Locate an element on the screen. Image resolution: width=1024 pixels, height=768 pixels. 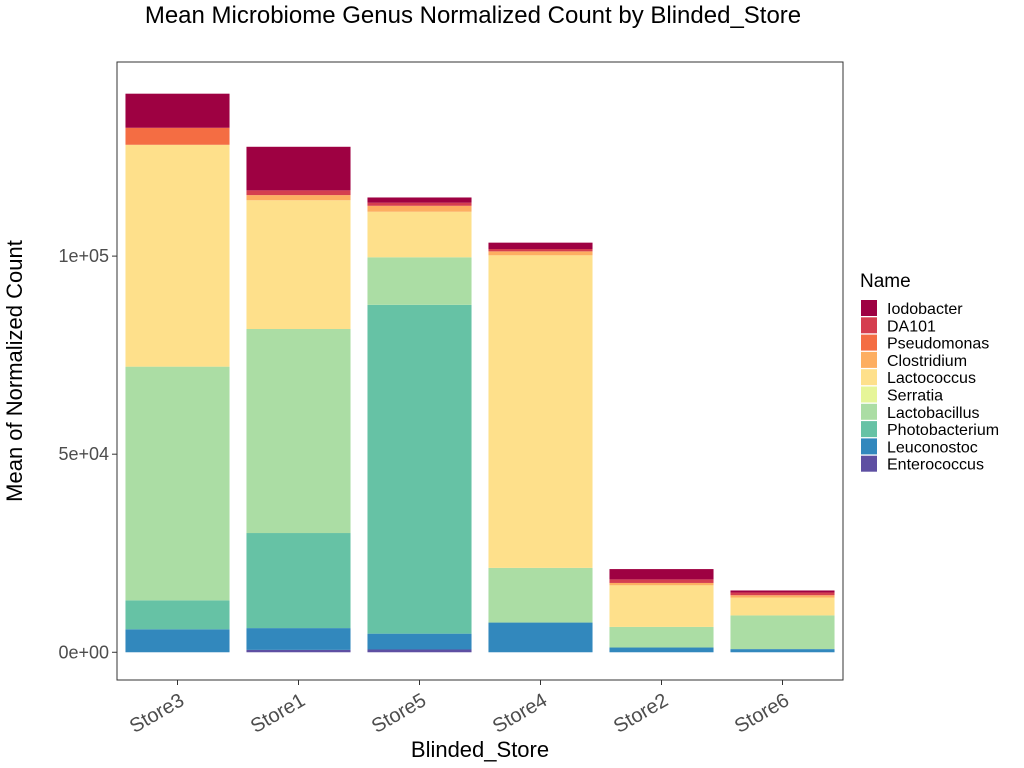
legend-label-leuconostoc: Leuconostoc is located at coordinates (932, 447).